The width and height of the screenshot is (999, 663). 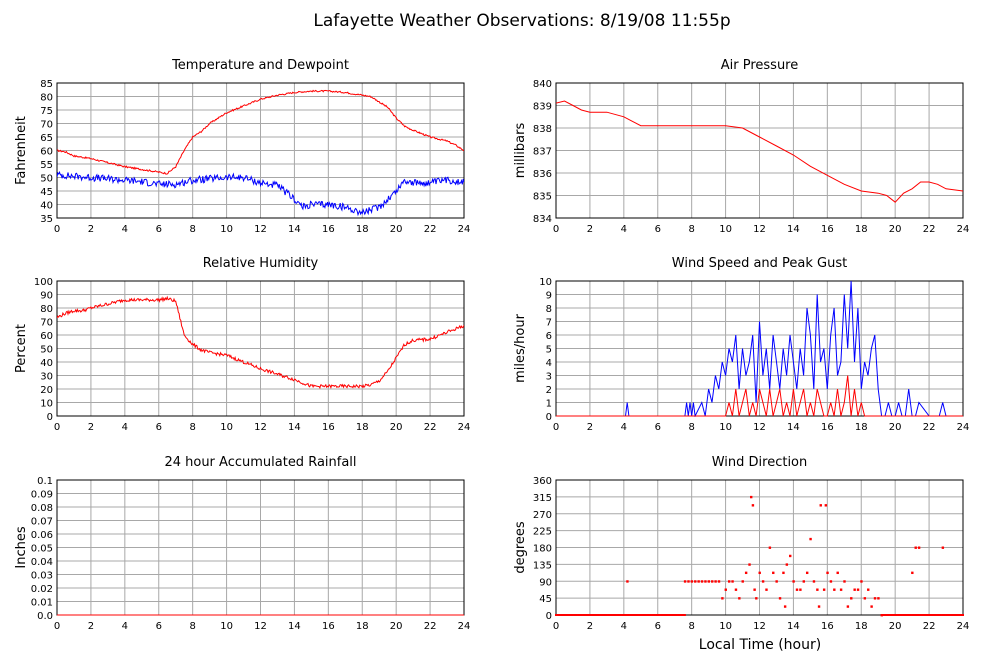 I want to click on y-tick-label: 0, so click(x=549, y=417).